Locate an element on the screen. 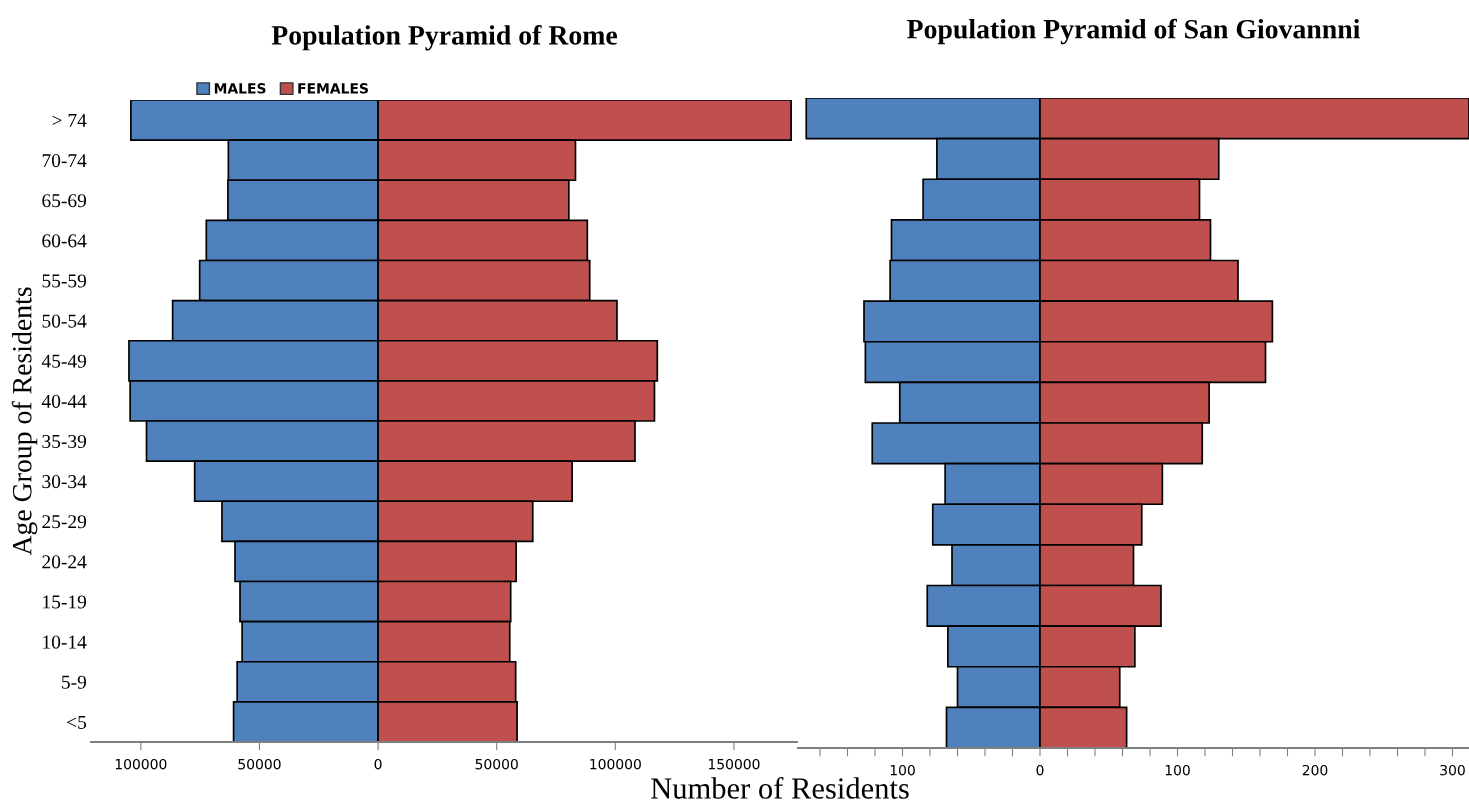 This screenshot has height=809, width=1469. y-tick-label: 25-29 is located at coordinates (64, 522).